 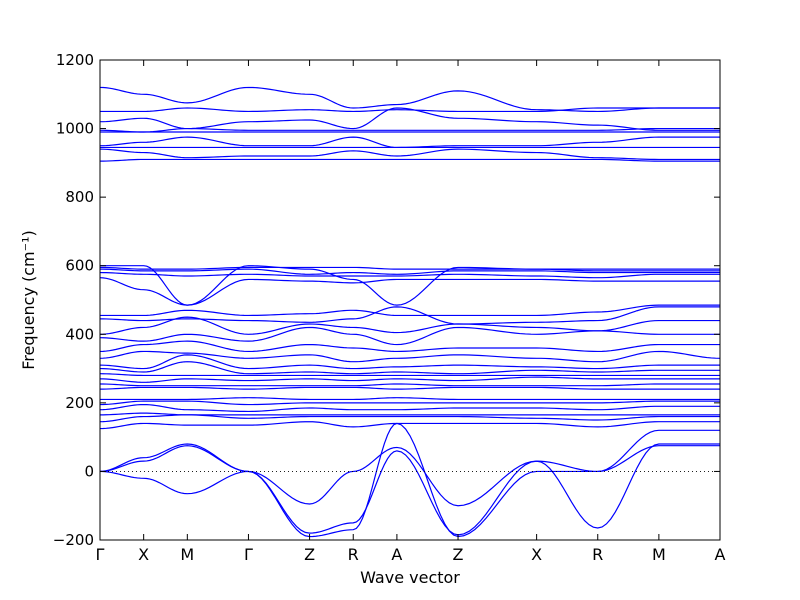 I want to click on y-tick-label: 1200, so click(x=75, y=60).